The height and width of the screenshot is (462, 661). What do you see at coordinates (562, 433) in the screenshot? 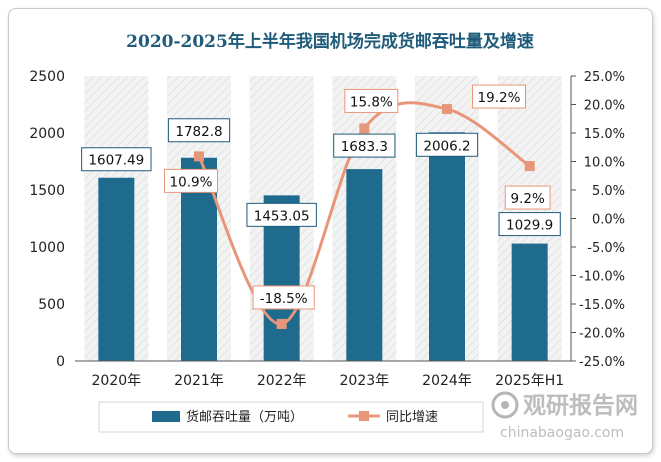
I see `watermark-url: chinabaogao.com` at bounding box center [562, 433].